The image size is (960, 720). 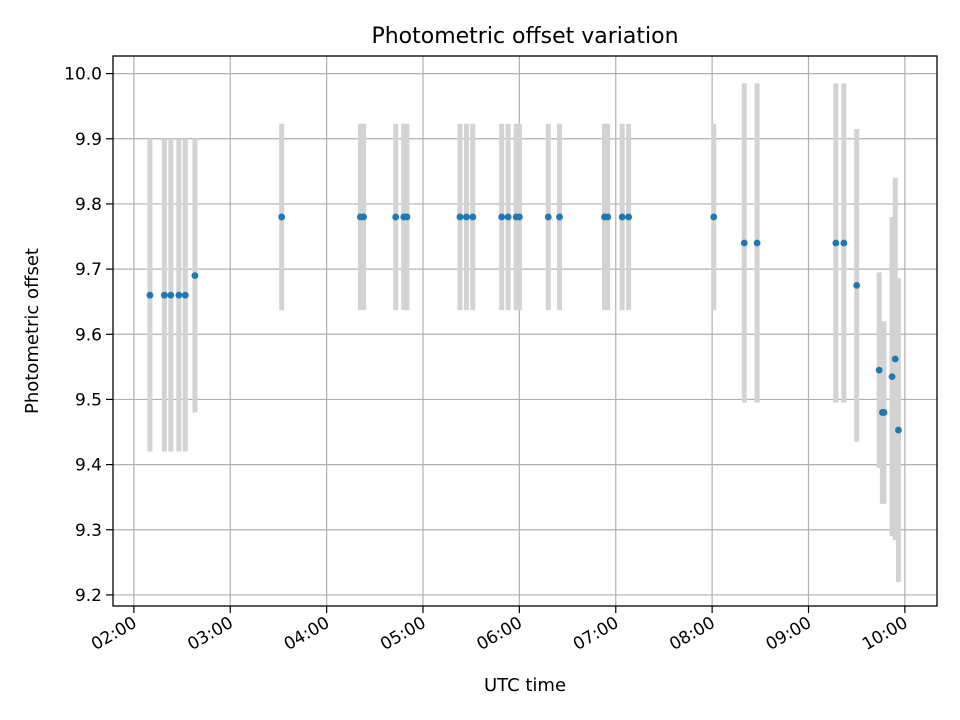 I want to click on y-tick-label: 9.4, so click(x=88, y=466).